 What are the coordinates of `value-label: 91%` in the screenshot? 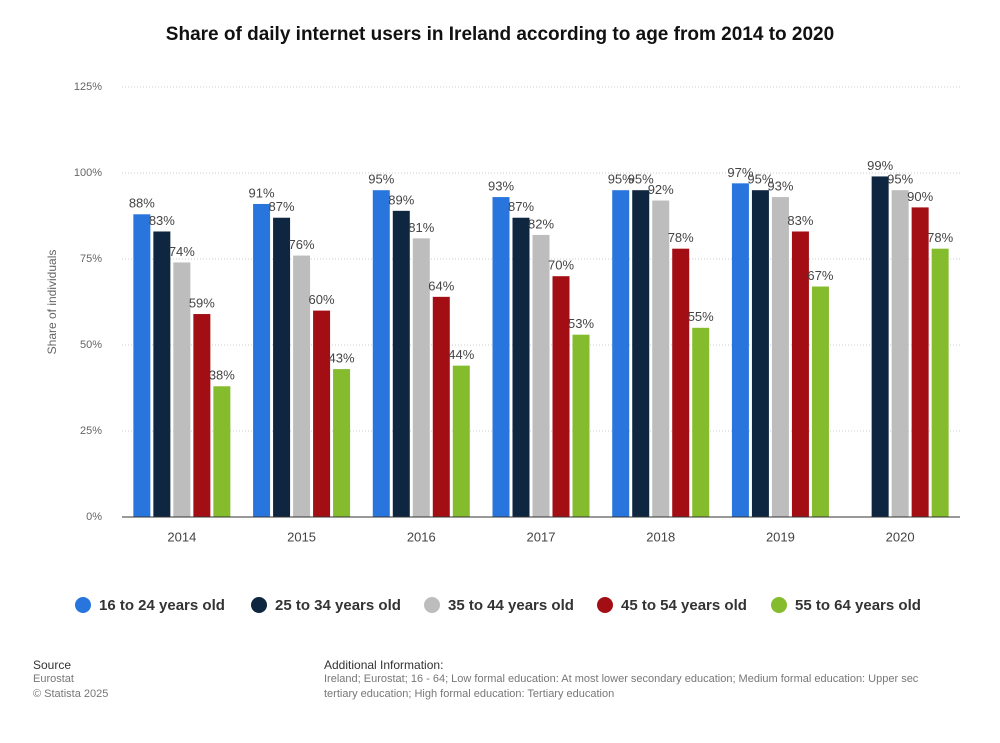 It's located at (262, 192).